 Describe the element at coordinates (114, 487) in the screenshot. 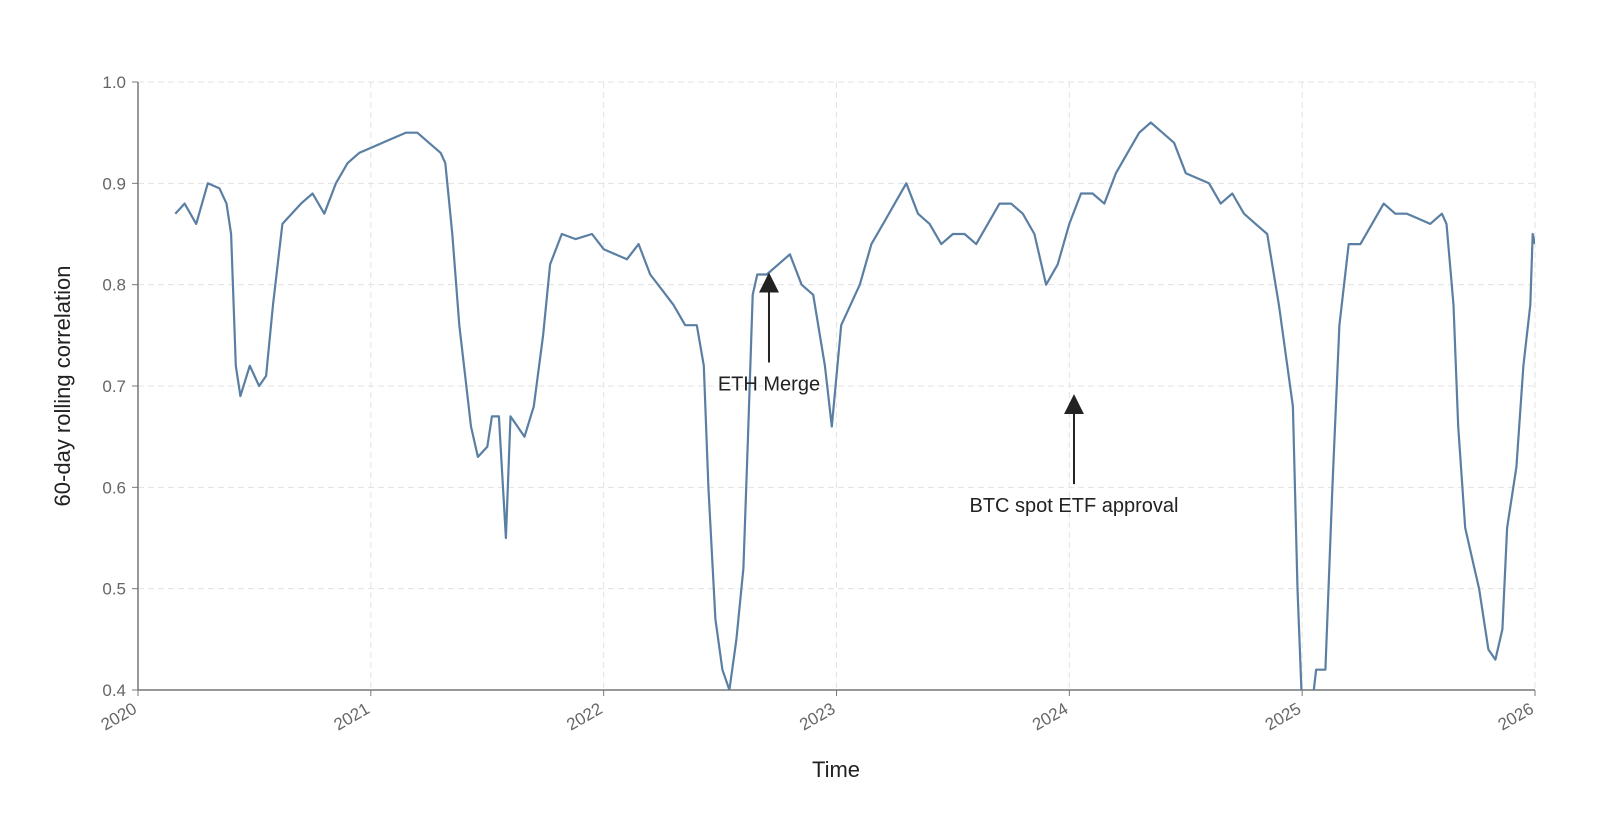

I see `y-tick-label: 0.6` at that location.